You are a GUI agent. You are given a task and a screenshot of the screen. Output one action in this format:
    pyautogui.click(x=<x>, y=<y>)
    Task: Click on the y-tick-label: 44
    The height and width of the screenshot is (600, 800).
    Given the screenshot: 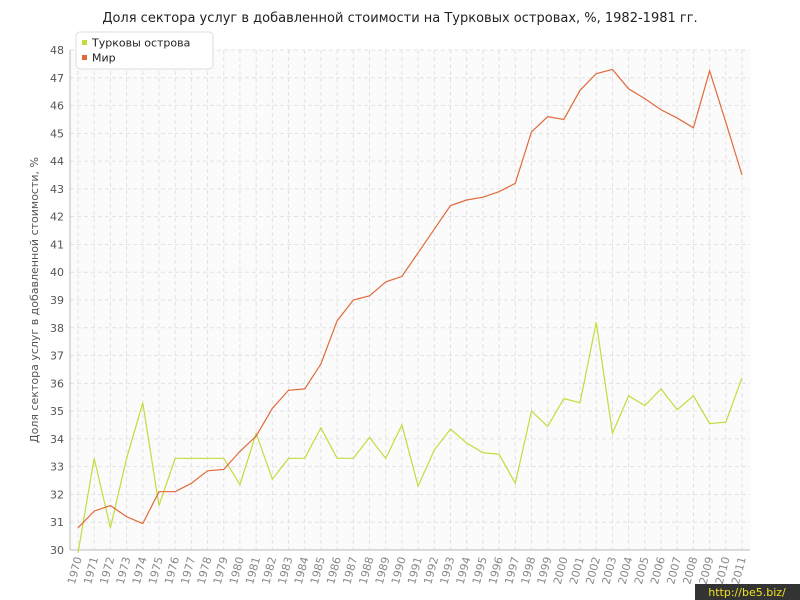 What is the action you would take?
    pyautogui.click(x=57, y=161)
    